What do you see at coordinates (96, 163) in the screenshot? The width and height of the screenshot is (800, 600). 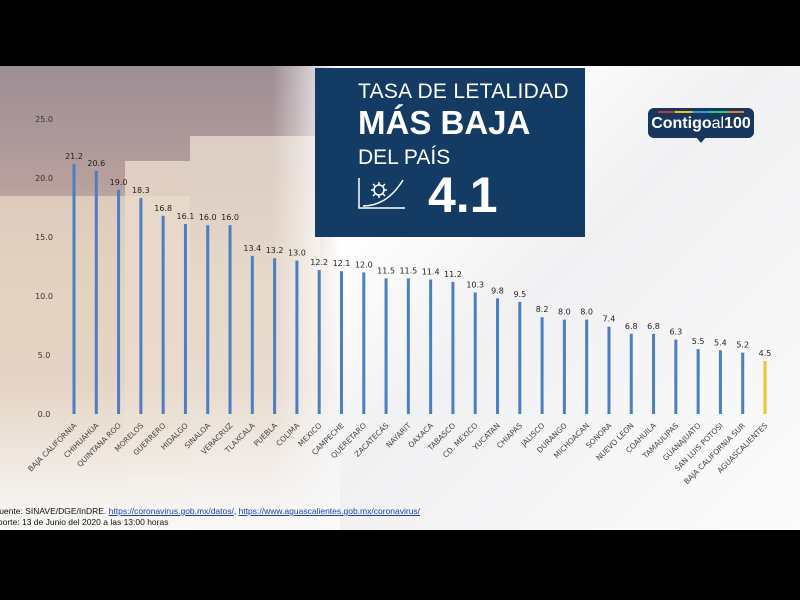 I see `data-label: 20.6` at bounding box center [96, 163].